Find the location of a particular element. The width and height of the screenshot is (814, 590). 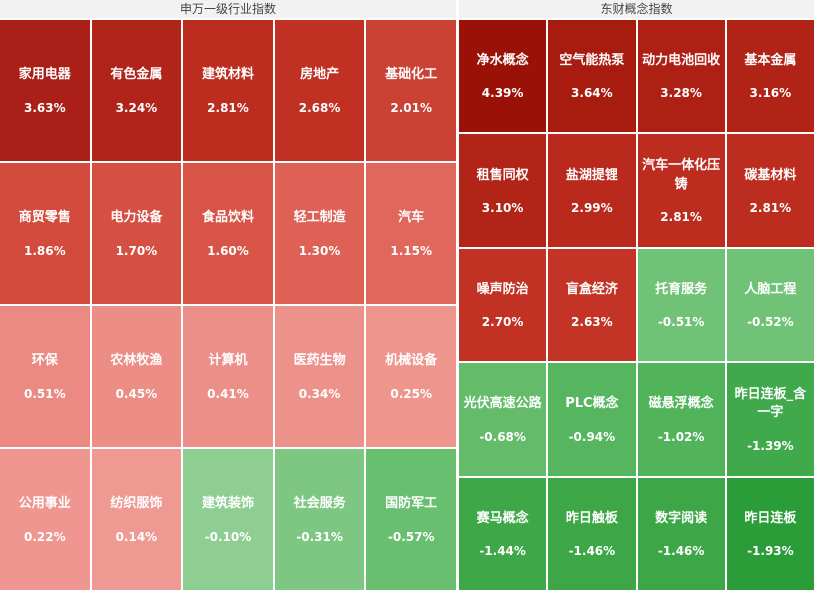

heatmap-cell: 环保 0.51% is located at coordinates (45, 376).